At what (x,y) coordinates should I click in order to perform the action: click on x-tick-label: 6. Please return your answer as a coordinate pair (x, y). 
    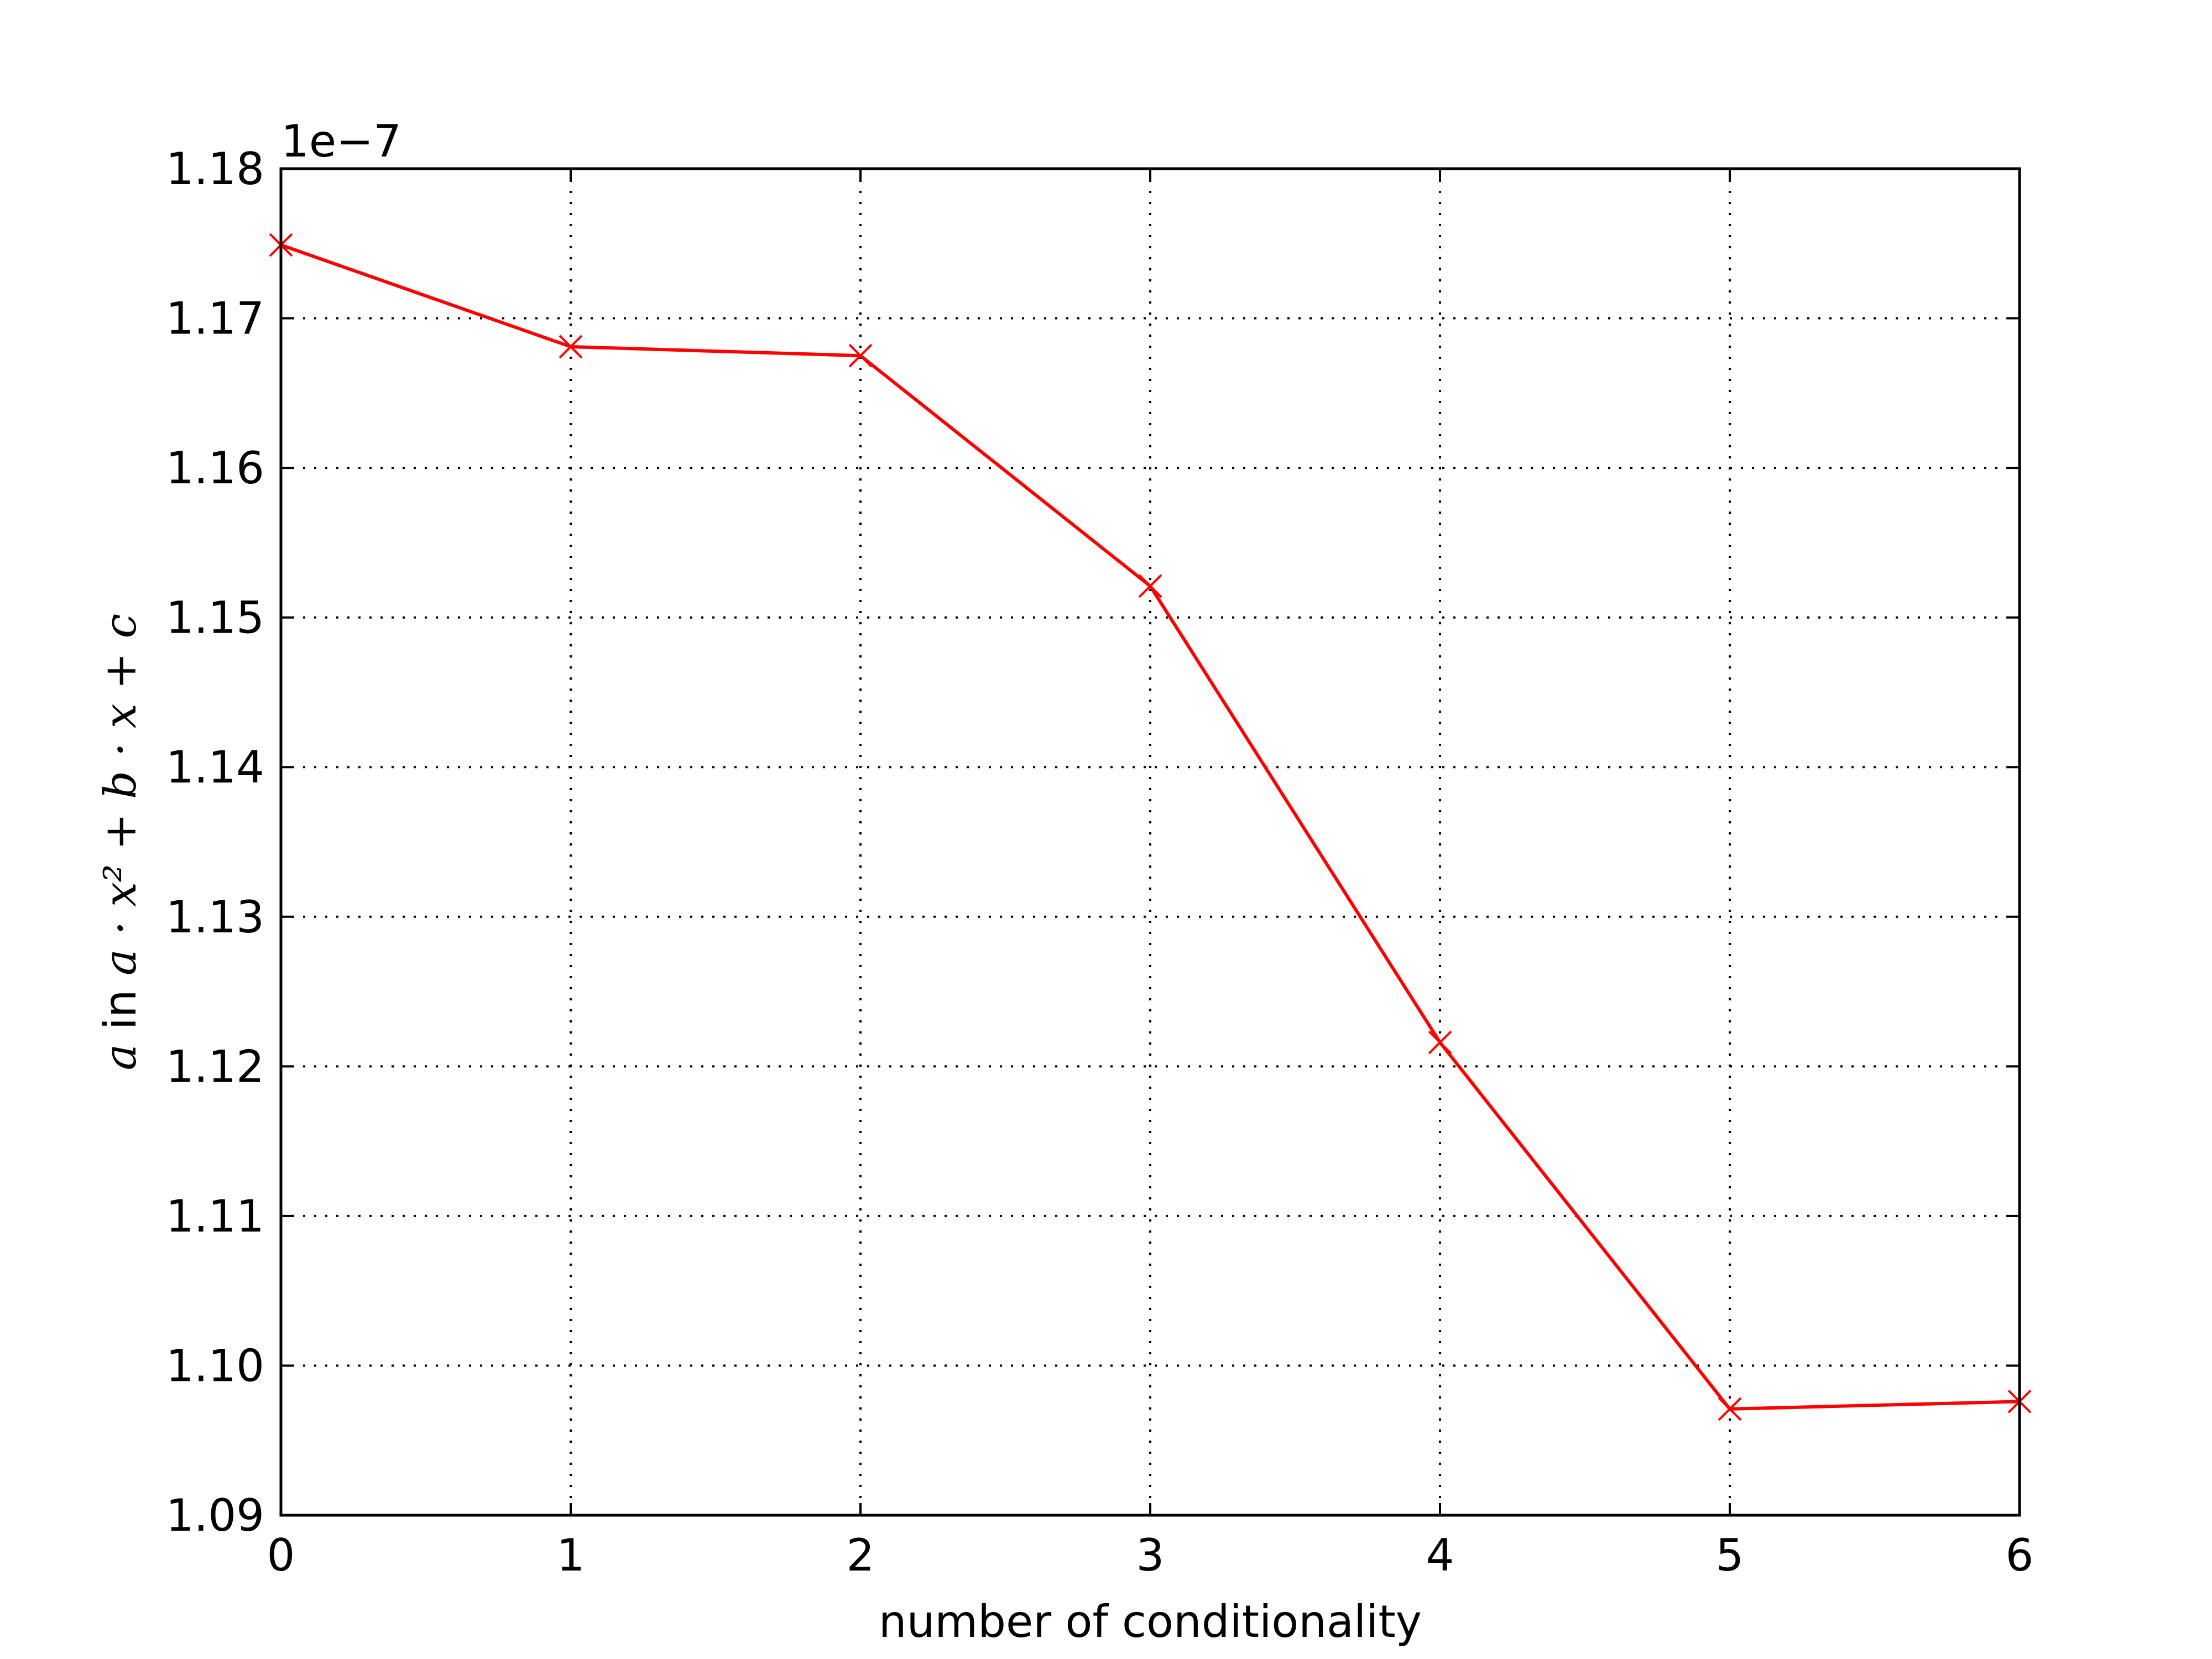
    Looking at the image, I should click on (2020, 1556).